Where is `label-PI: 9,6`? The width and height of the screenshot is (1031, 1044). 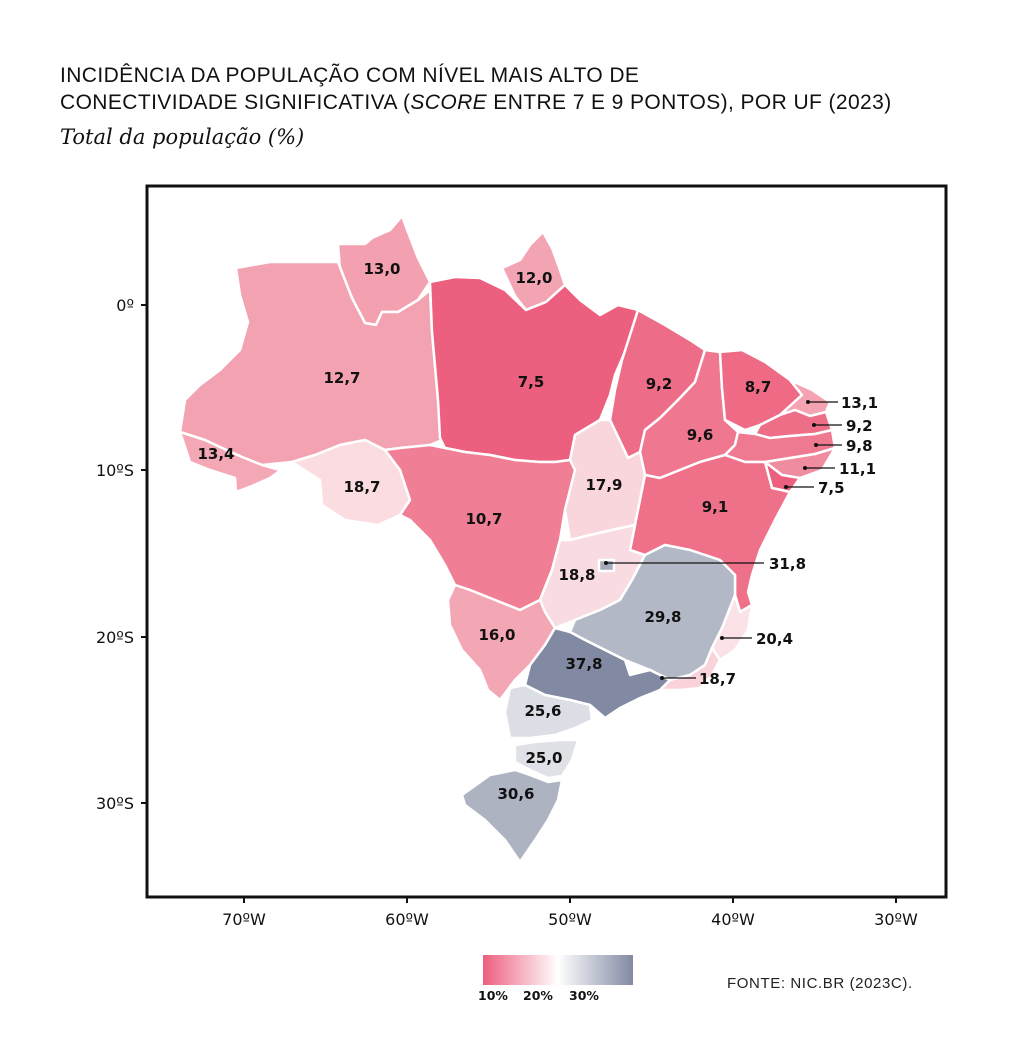 label-PI: 9,6 is located at coordinates (700, 435).